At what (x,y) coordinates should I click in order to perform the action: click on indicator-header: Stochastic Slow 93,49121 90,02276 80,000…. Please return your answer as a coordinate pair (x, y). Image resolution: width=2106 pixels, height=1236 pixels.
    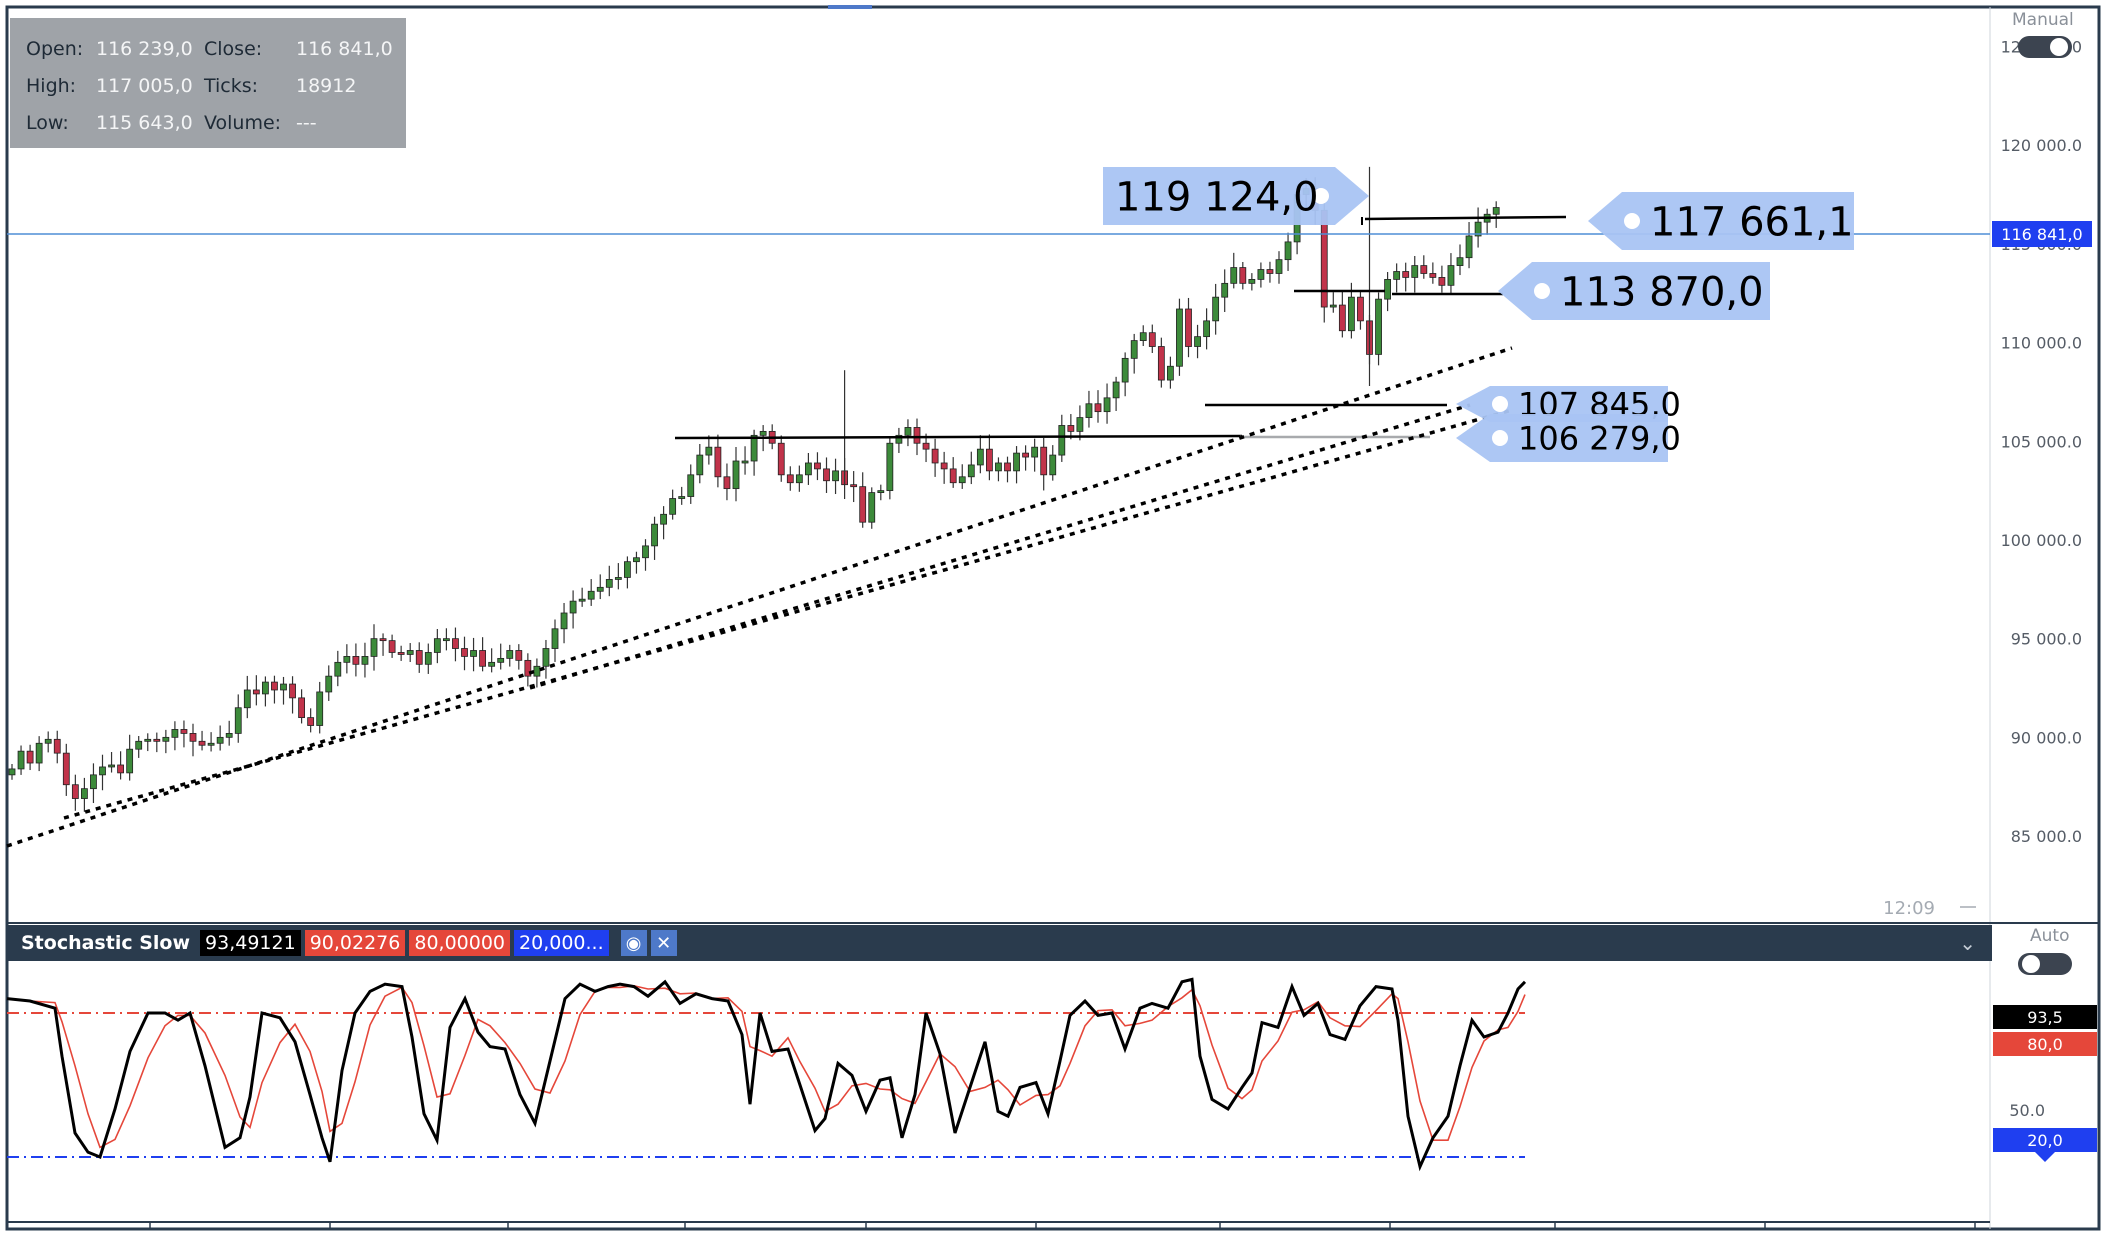
    Looking at the image, I should click on (999, 943).